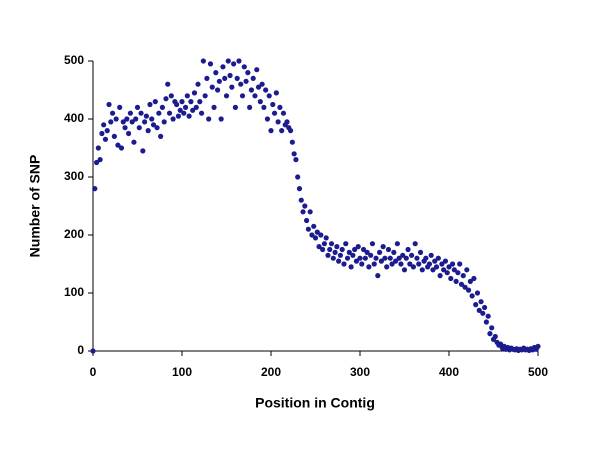  Describe the element at coordinates (538, 372) in the screenshot. I see `x-tick-label: 500` at that location.